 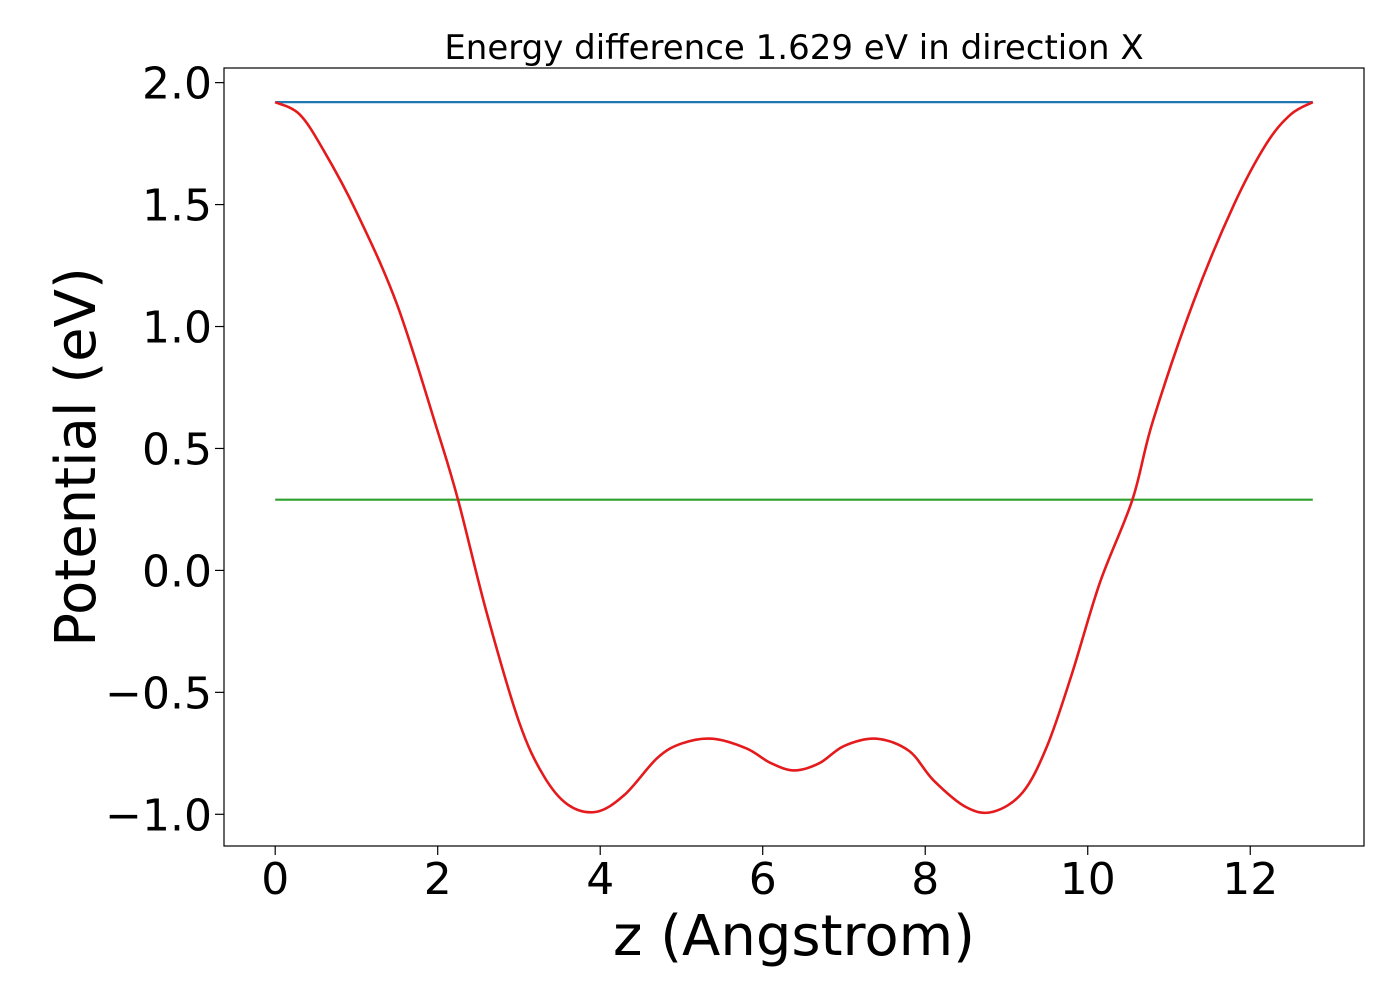 I want to click on y-tick-label: 1.5, so click(x=177, y=206).